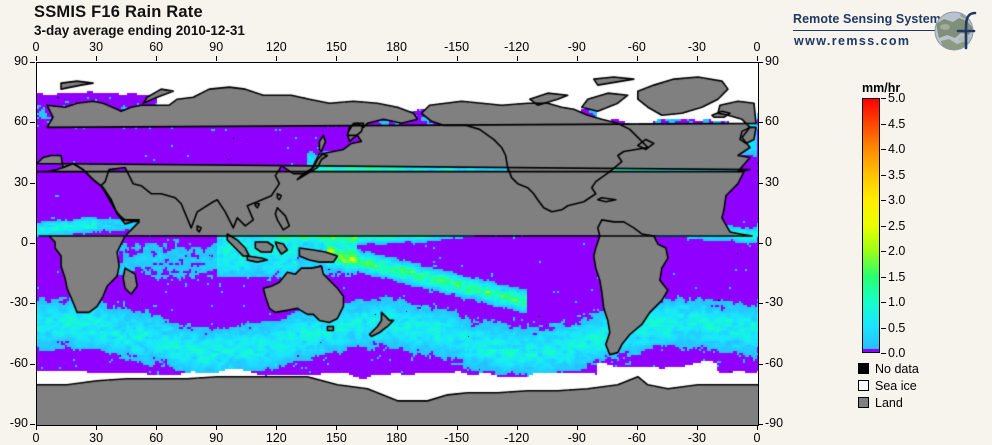 The height and width of the screenshot is (445, 992). Describe the element at coordinates (897, 200) in the screenshot. I see `colorbar-tick-label: 3.0` at that location.